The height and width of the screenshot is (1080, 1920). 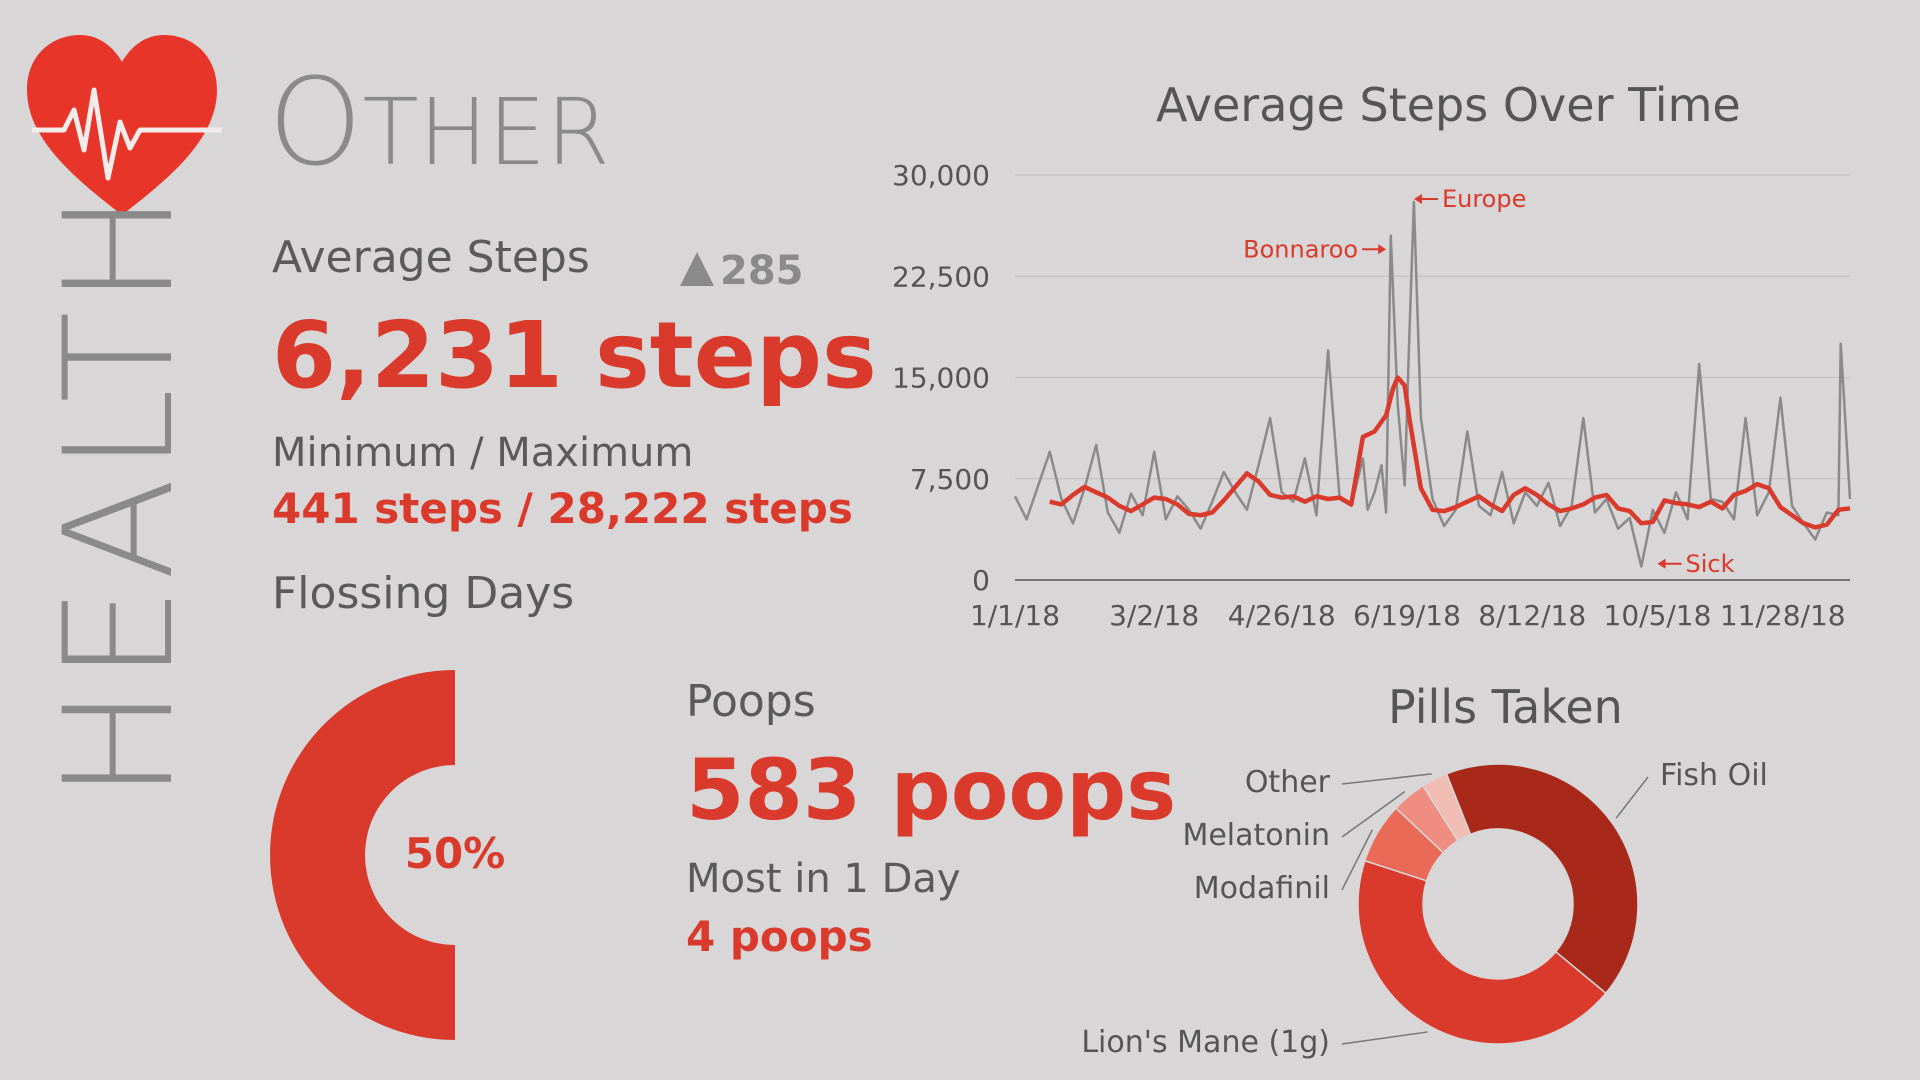 What do you see at coordinates (455, 853) in the screenshot?
I see `flossing-percent: 50%` at bounding box center [455, 853].